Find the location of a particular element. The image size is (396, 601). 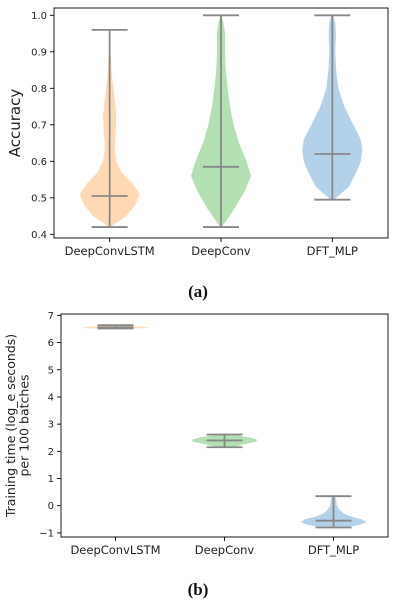

caption-b: (b) is located at coordinates (198, 589).